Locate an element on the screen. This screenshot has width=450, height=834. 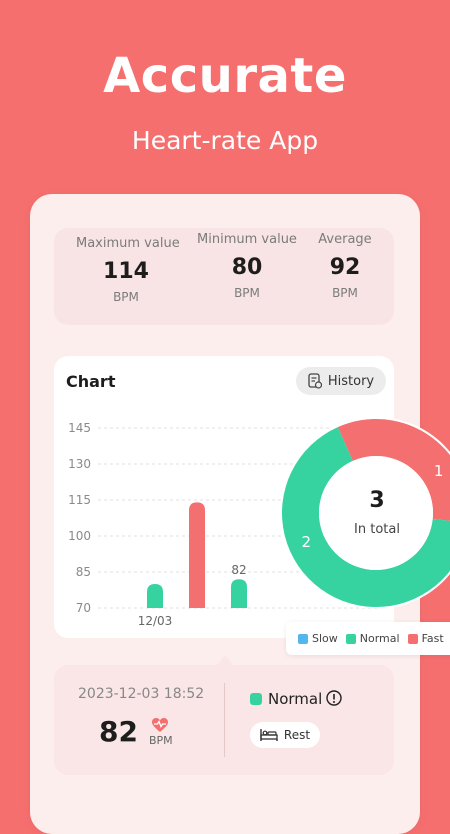
y-tick-label: 85 is located at coordinates (83, 572).